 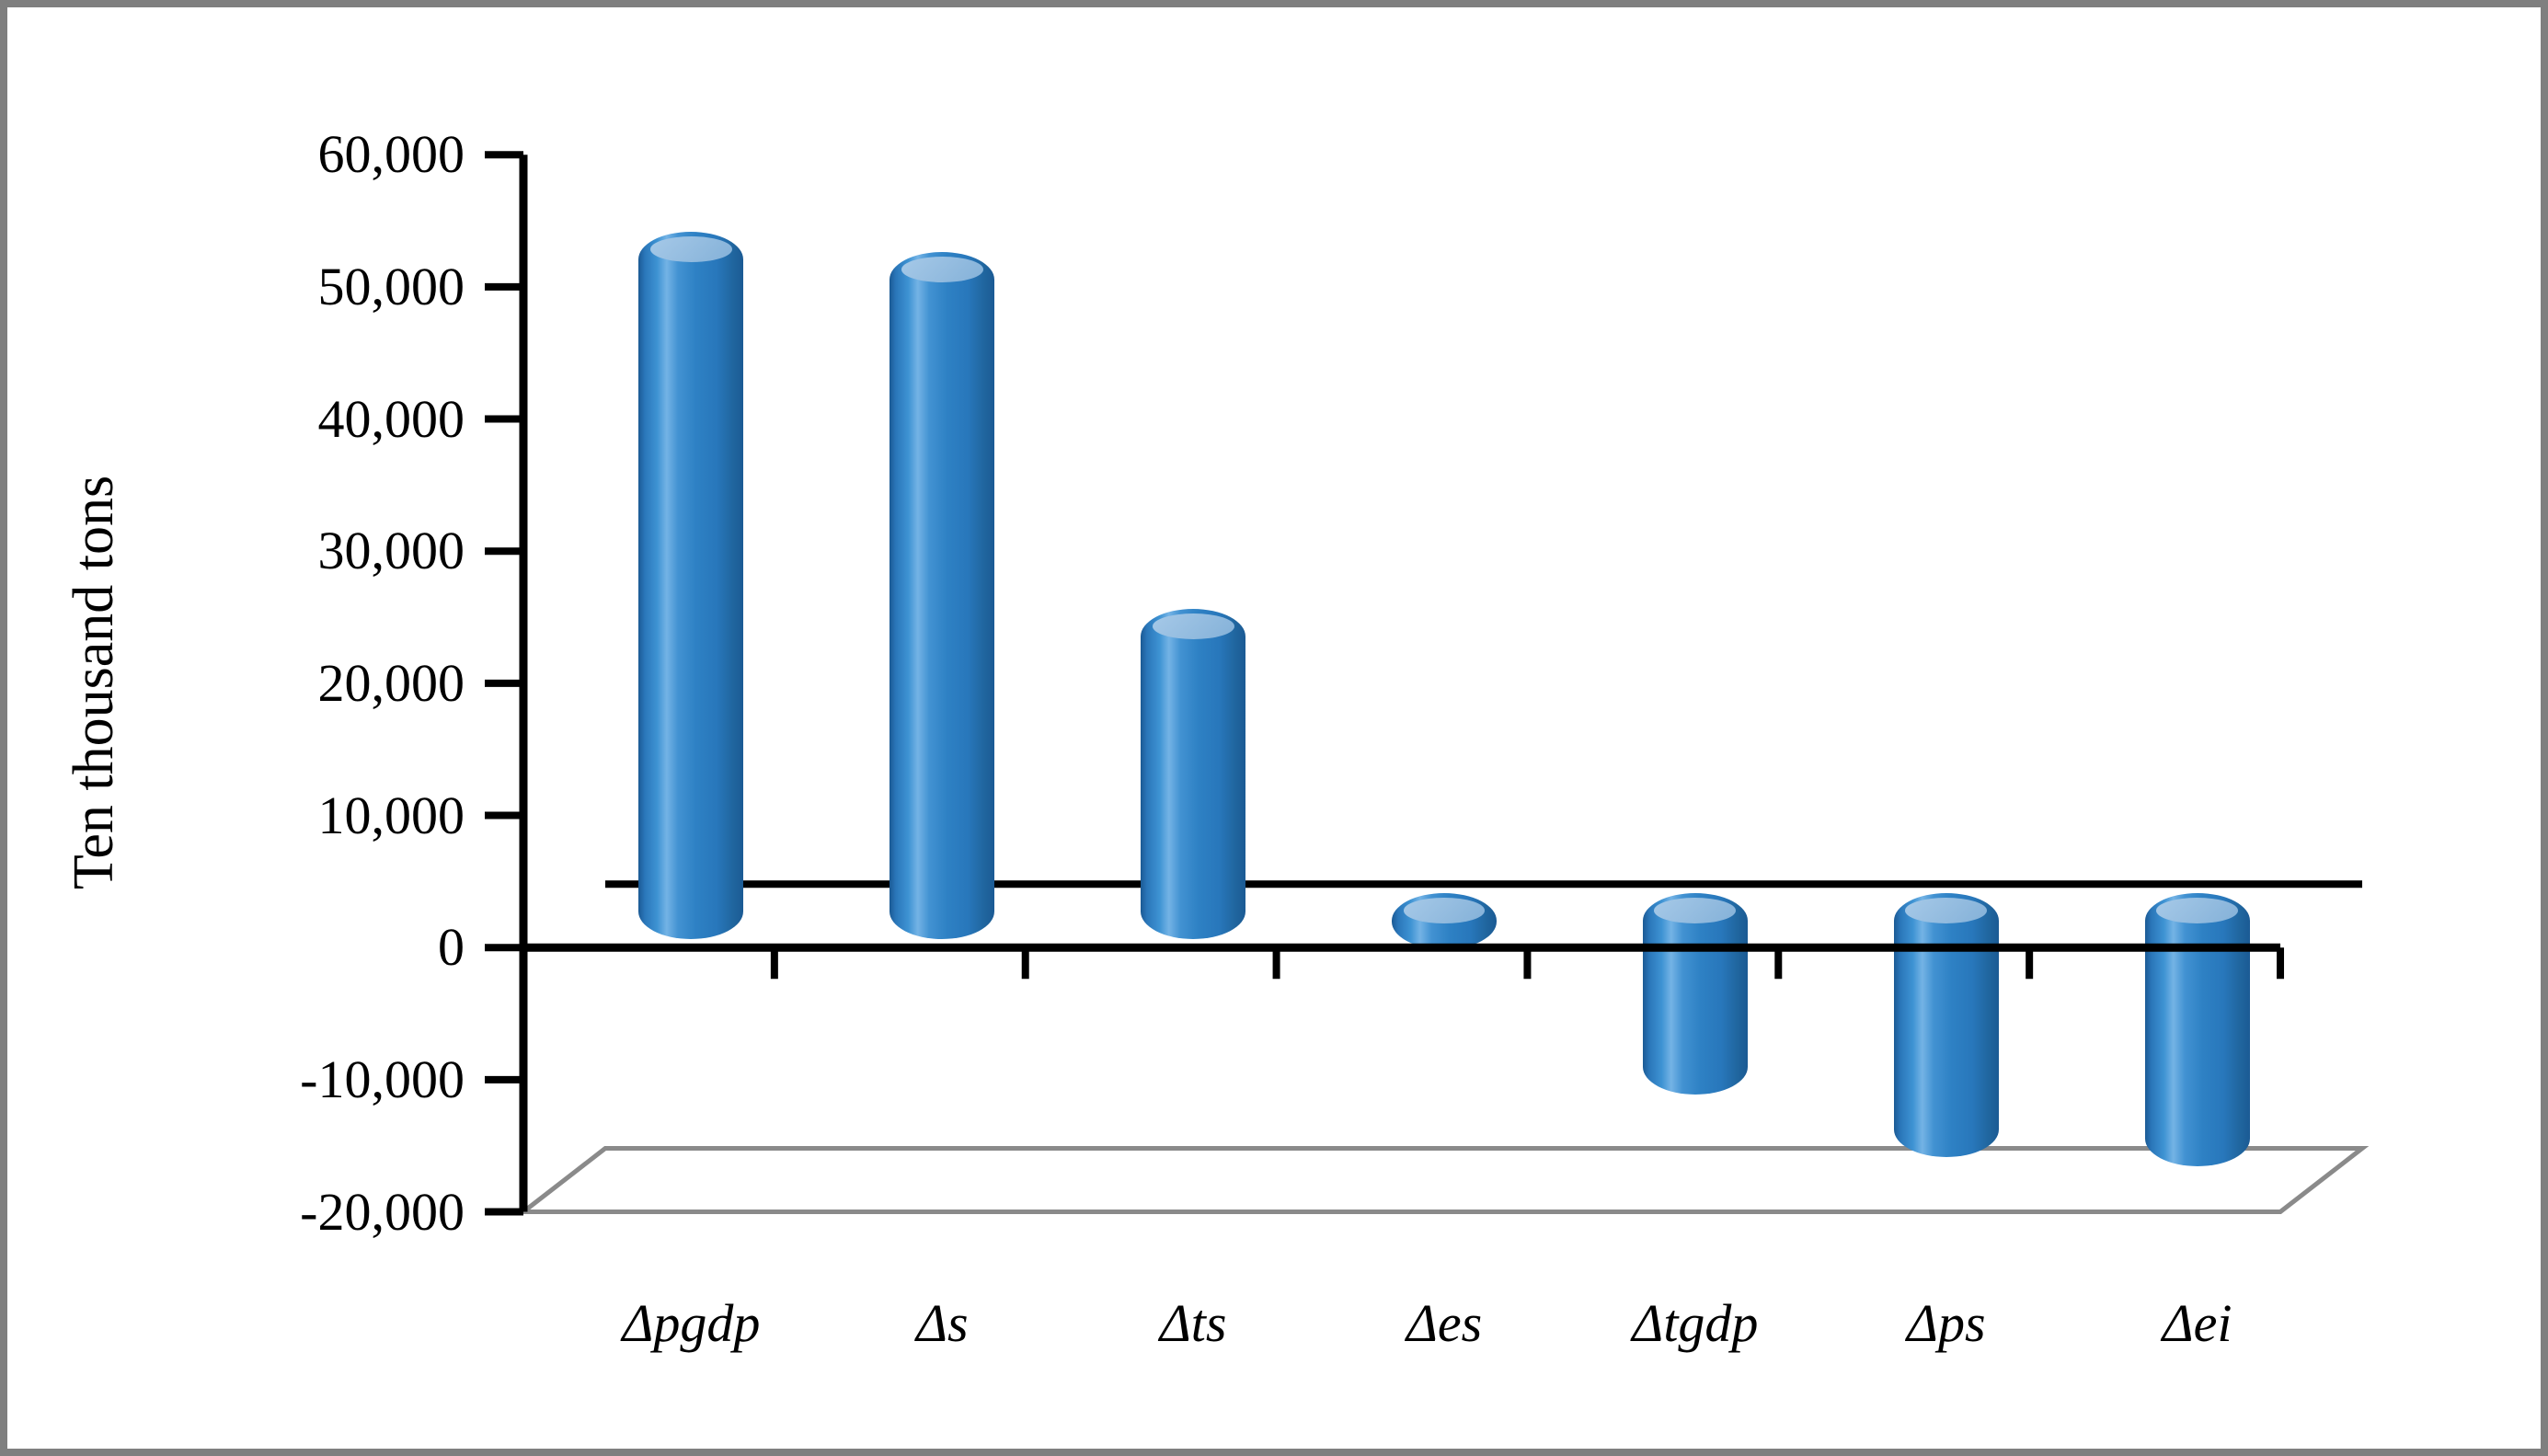 I want to click on y-tick-label--20,000: -20,000, so click(x=382, y=1211).